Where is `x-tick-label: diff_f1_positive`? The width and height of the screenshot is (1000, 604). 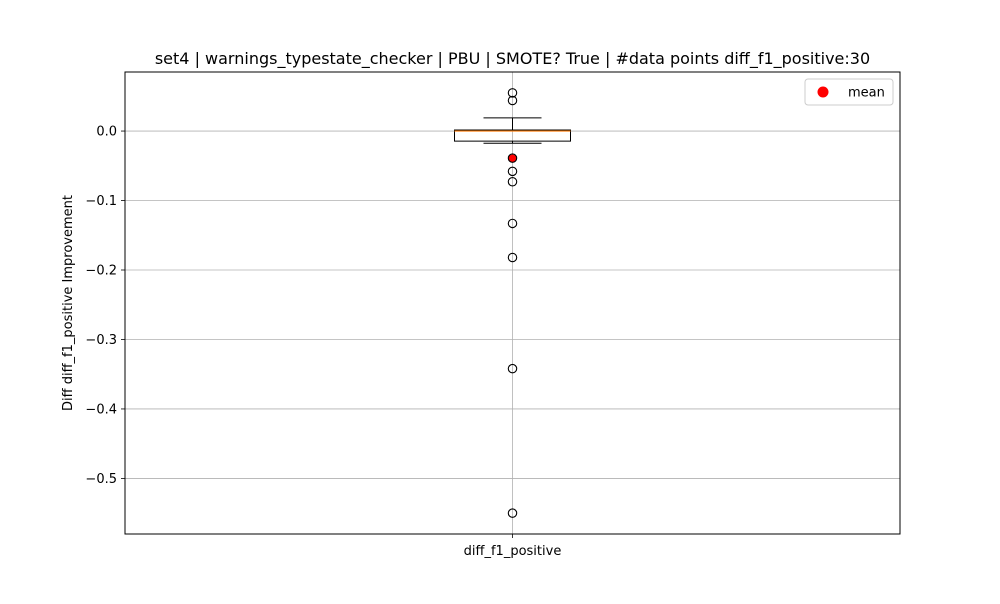
x-tick-label: diff_f1_positive is located at coordinates (513, 551).